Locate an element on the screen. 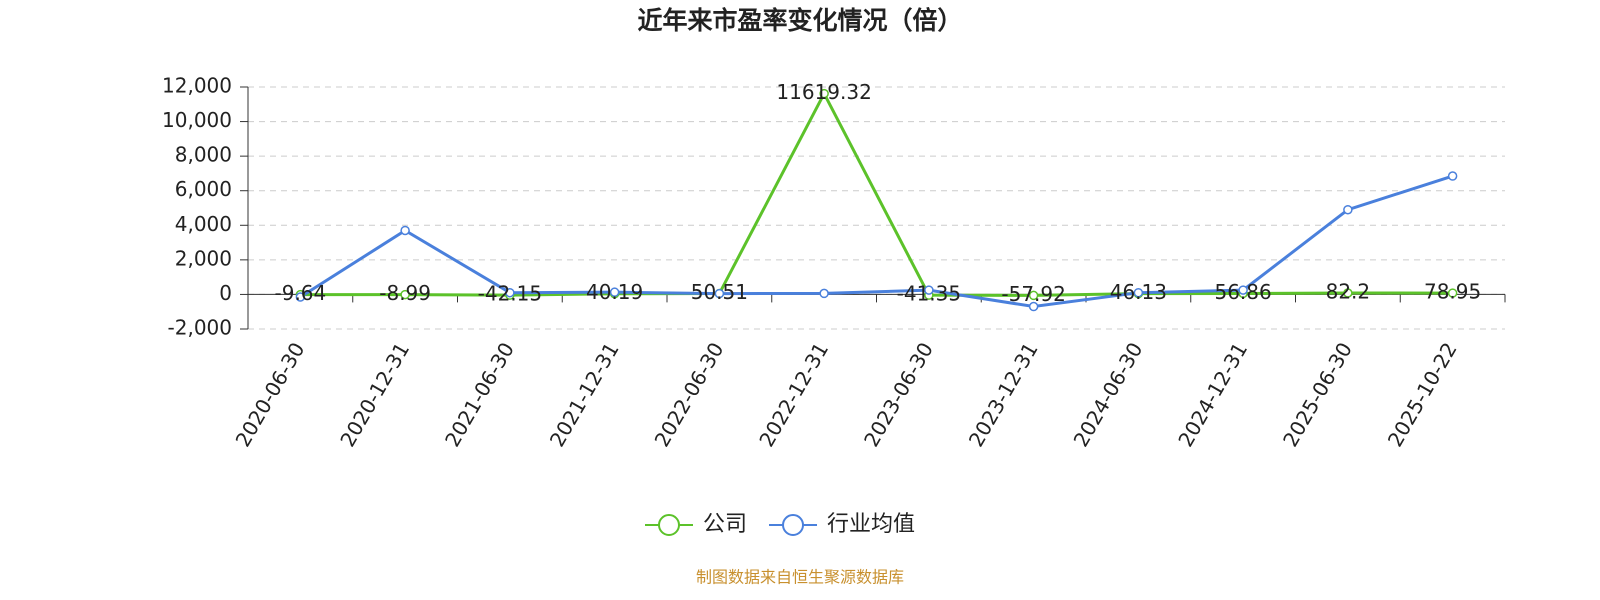  y-tick-label: 4,000 is located at coordinates (203, 224).